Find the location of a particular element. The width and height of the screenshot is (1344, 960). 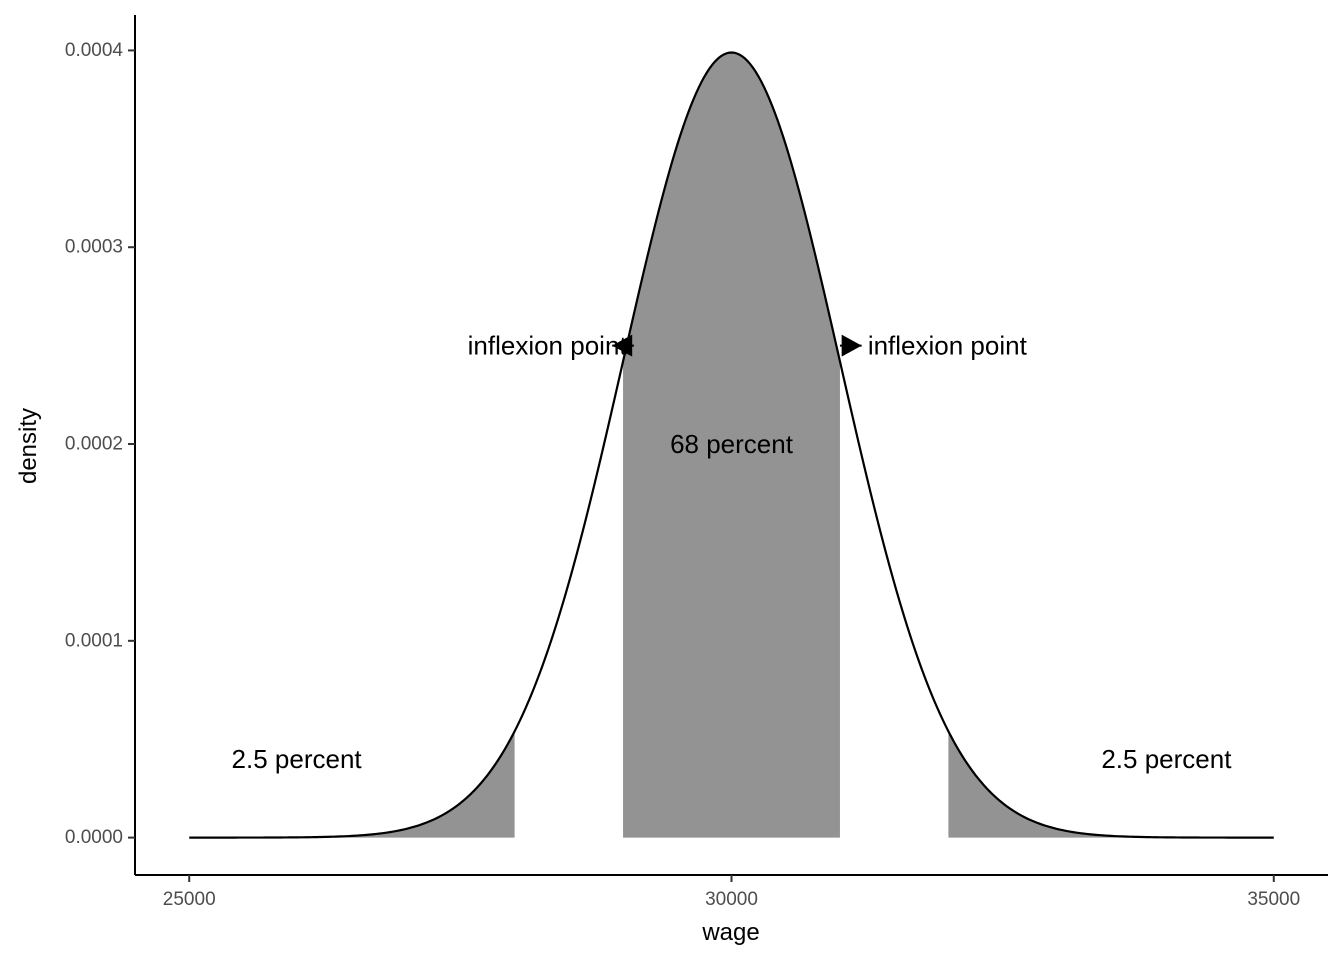

x-tick-label-3: 35000 is located at coordinates (1273, 899).